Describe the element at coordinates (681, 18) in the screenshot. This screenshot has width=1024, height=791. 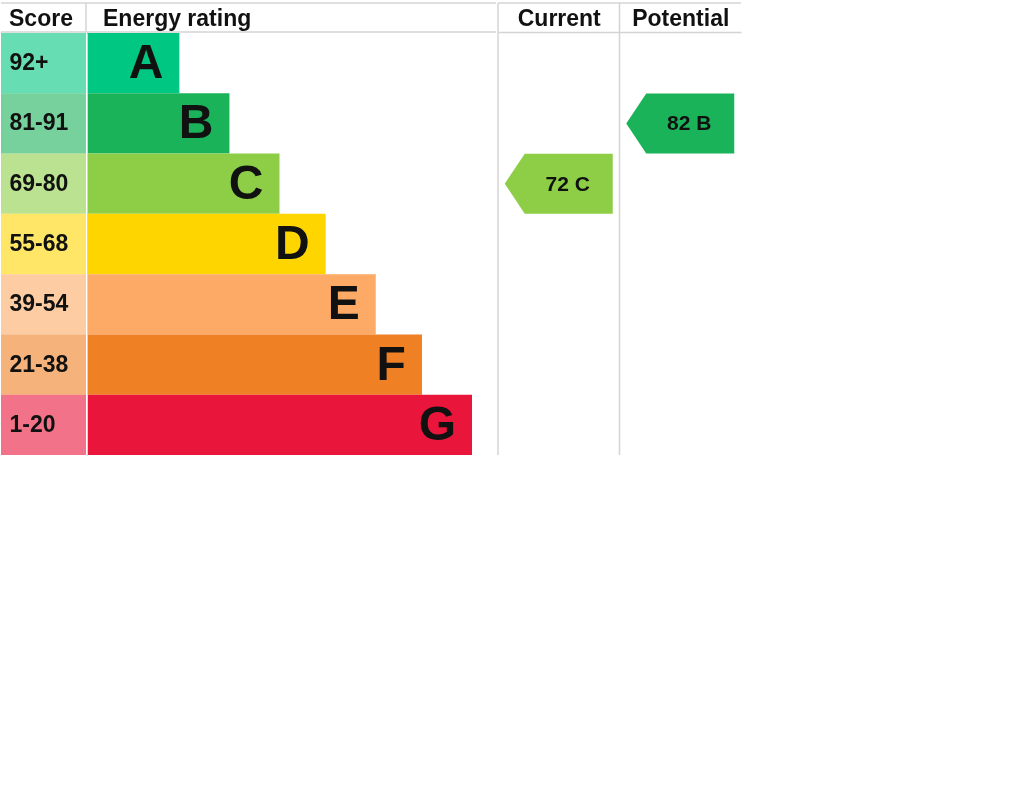
I see `x-tick-label: Potential` at that location.